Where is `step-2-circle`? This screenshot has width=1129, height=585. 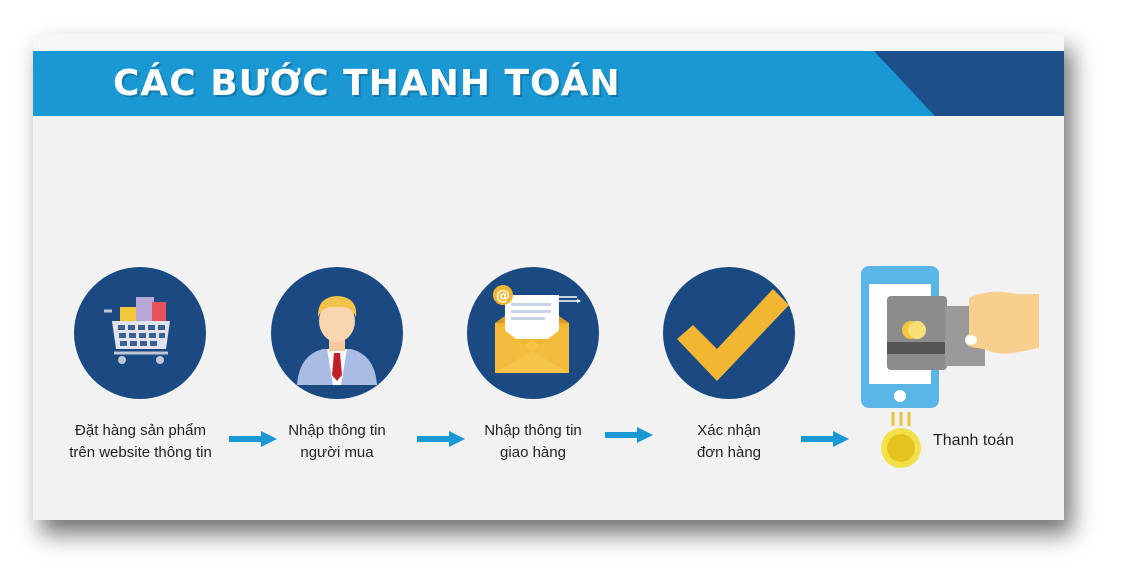
step-2-circle is located at coordinates (337, 333).